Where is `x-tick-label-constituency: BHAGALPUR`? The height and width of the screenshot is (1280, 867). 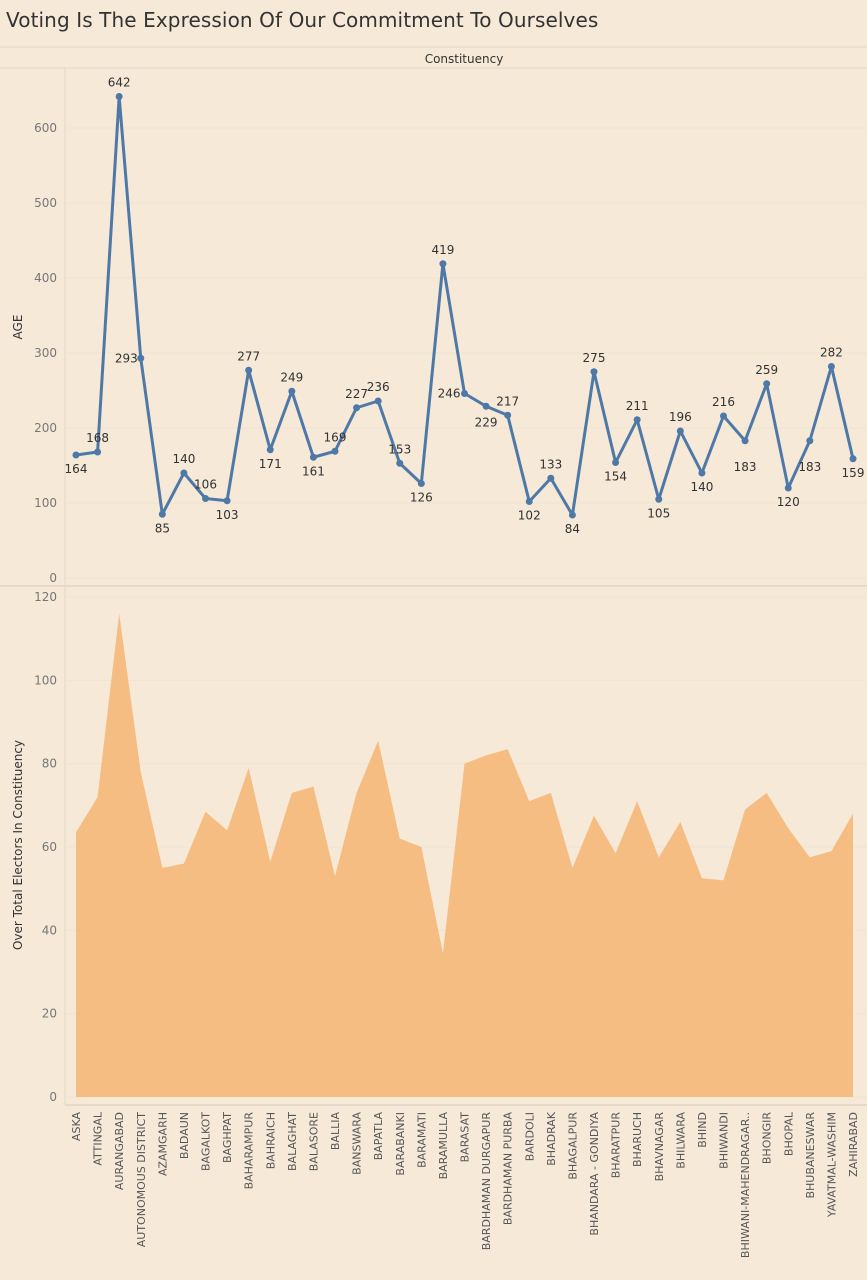
x-tick-label-constituency: BHAGALPUR is located at coordinates (572, 1146).